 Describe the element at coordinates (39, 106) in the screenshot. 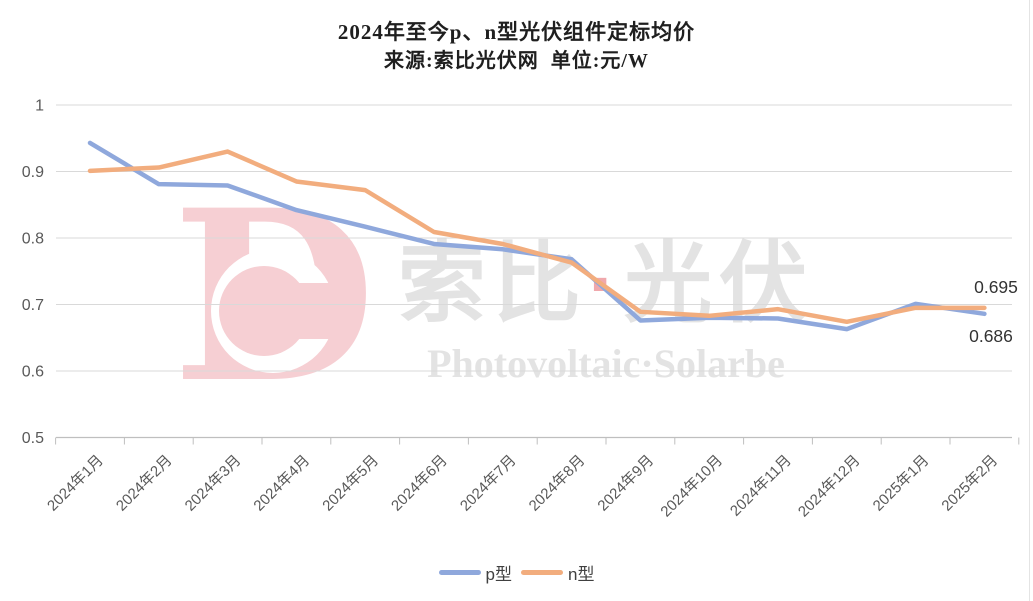

I see `y-tick-label: 1` at that location.